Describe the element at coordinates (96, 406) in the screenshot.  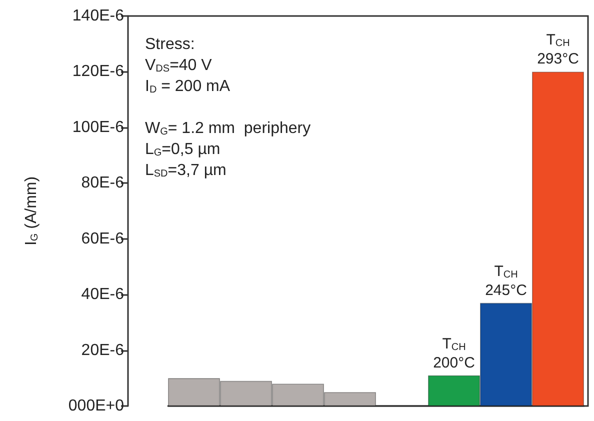
I see `y-tick-label: 000E+0` at that location.